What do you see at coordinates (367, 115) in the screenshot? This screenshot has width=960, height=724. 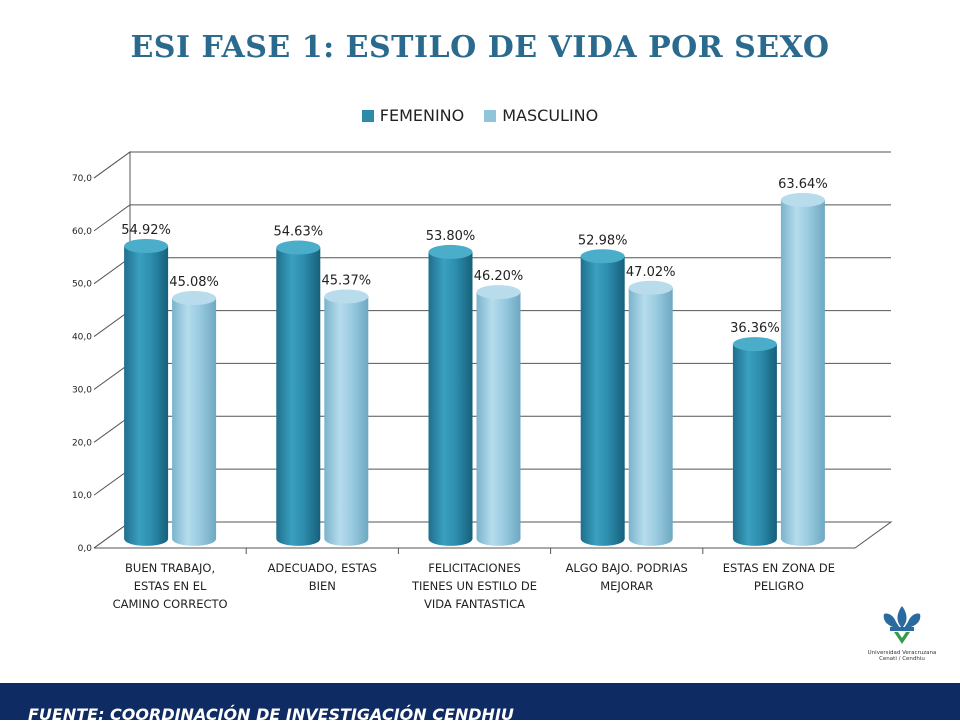 I see `legend-swatch-femenino` at bounding box center [367, 115].